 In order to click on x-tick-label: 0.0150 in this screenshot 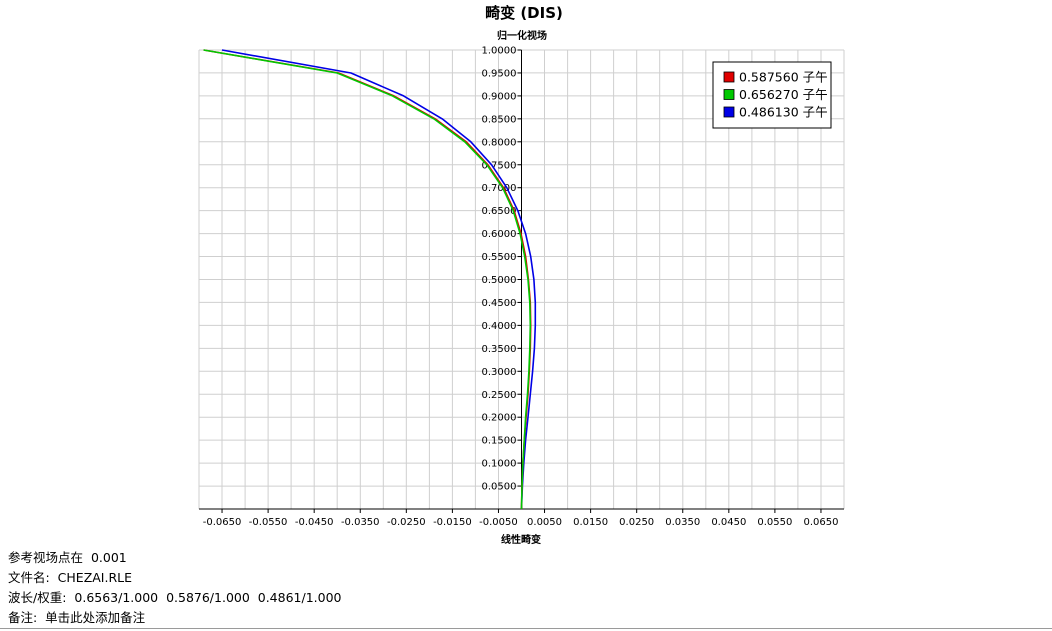, I will do `click(590, 522)`.